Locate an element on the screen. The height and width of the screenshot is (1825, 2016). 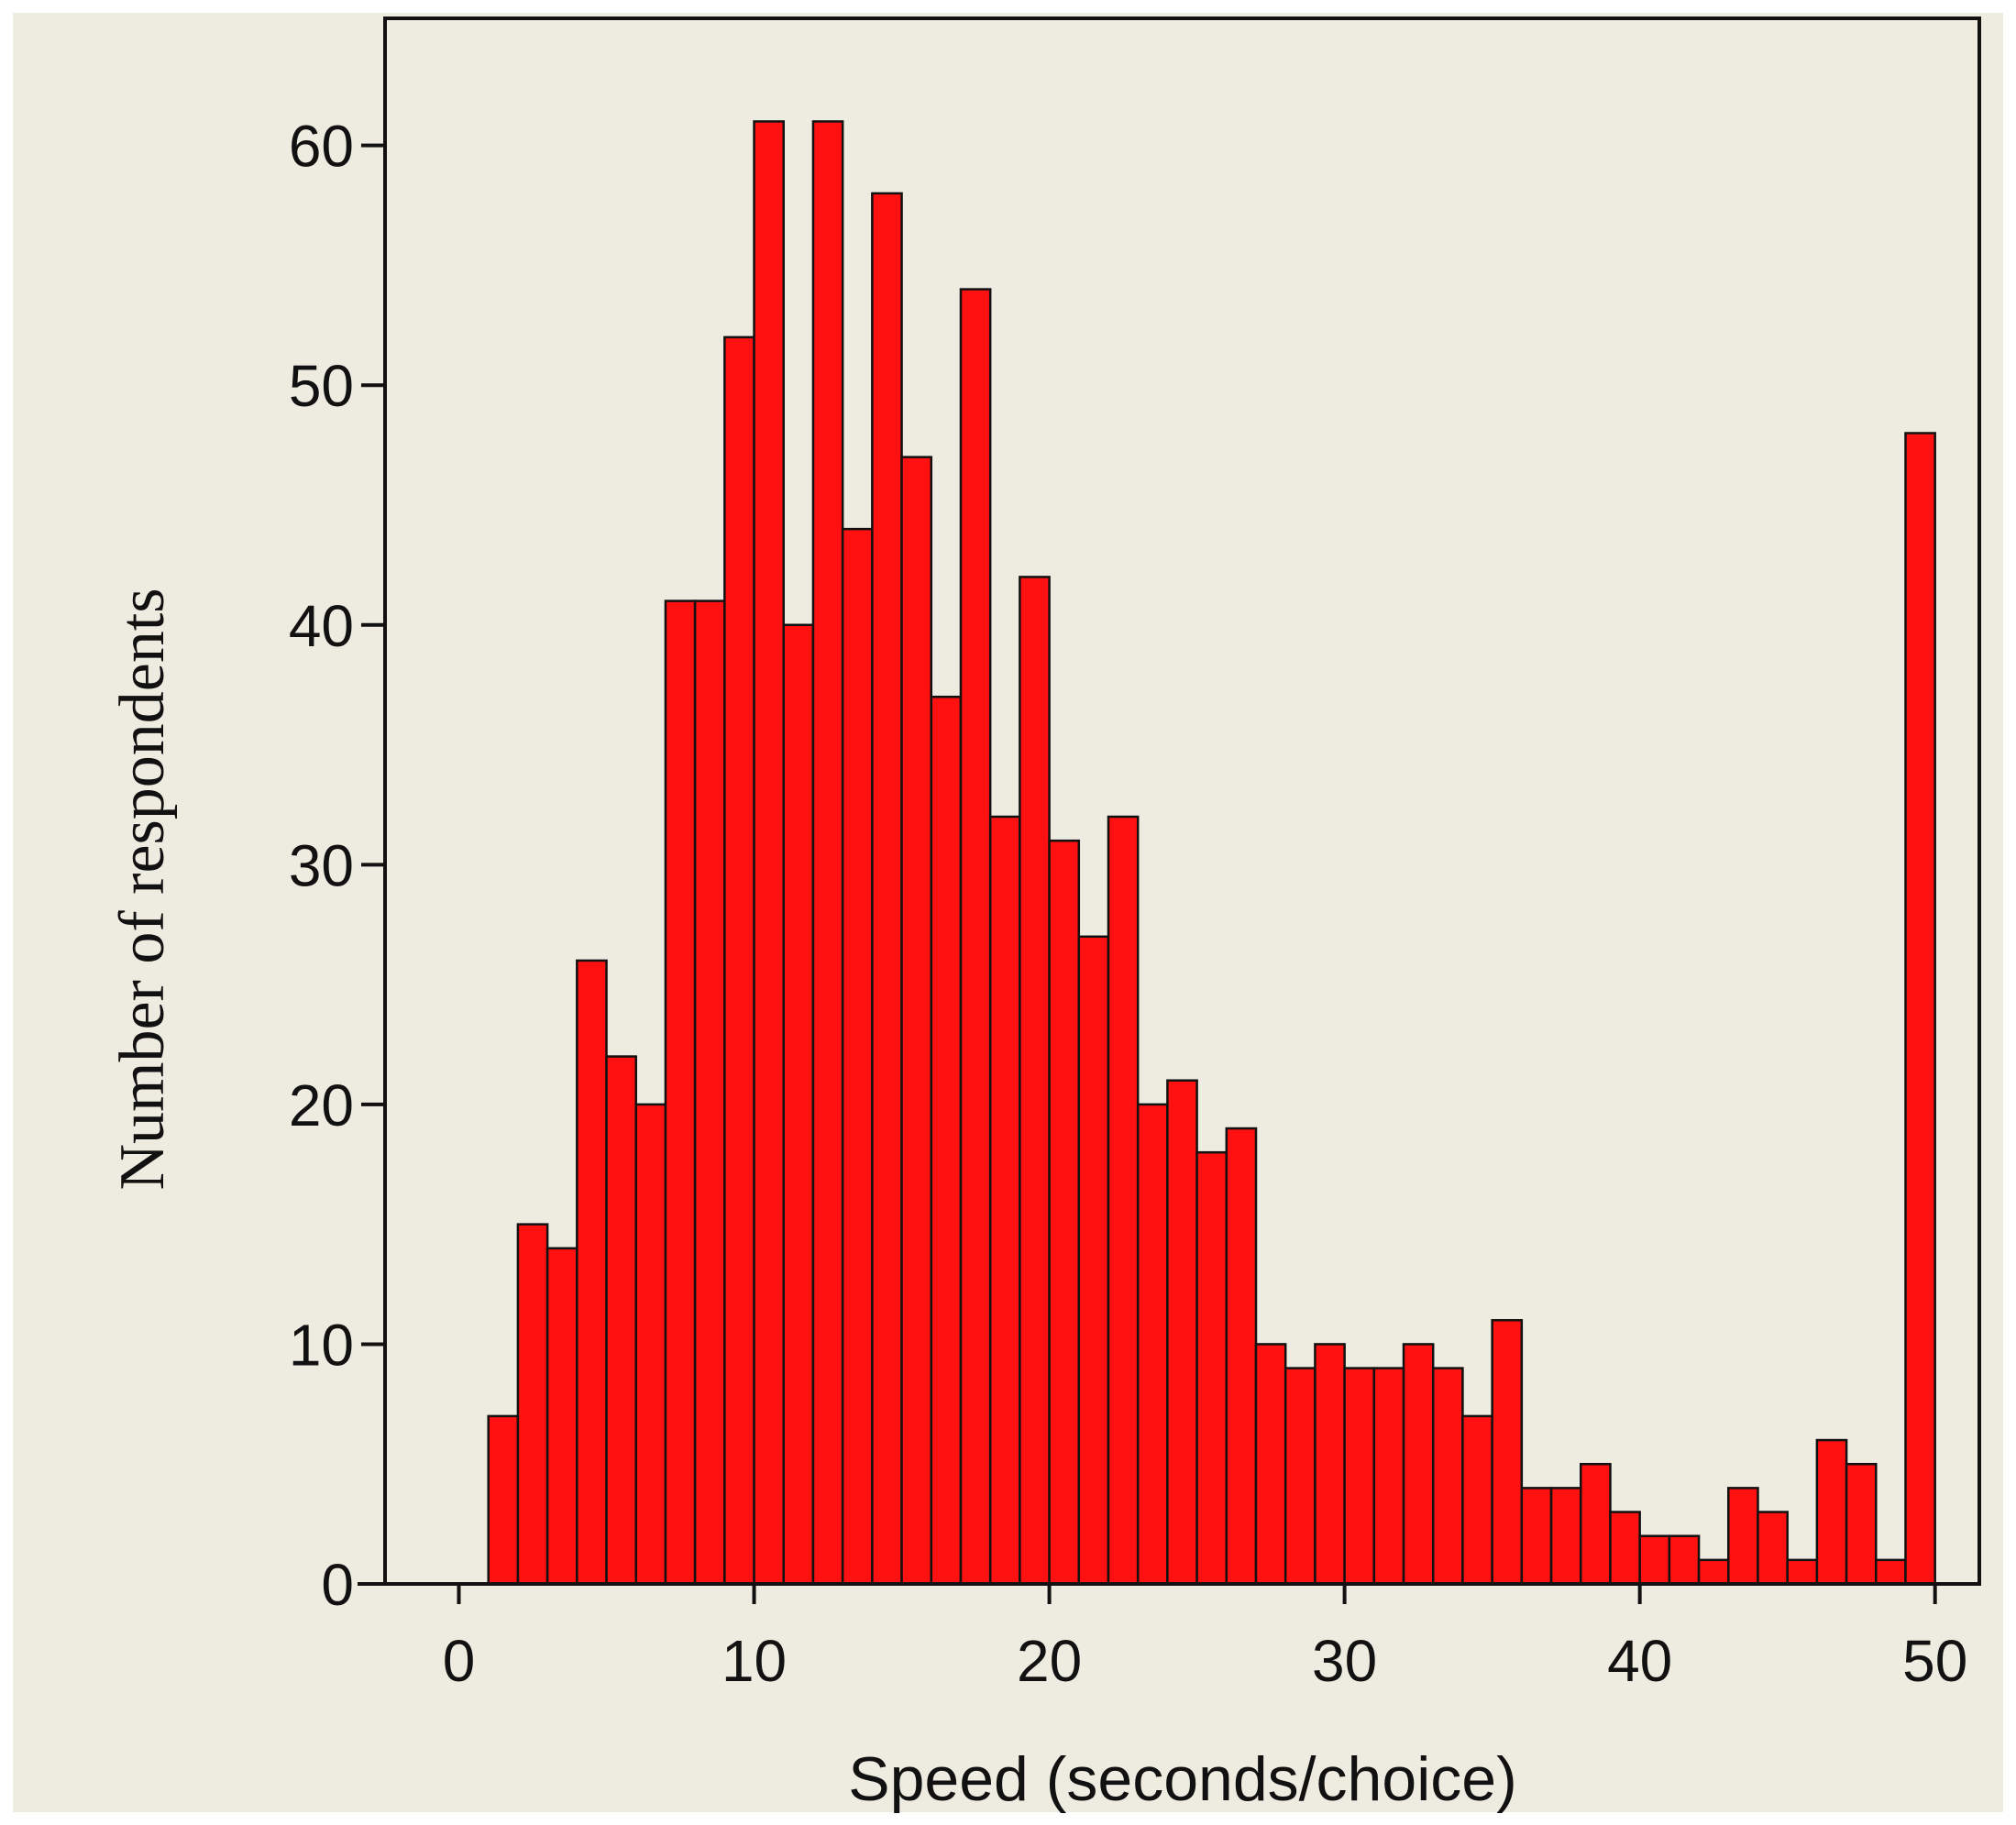
x-axis-label: Speed (seconds/choice) is located at coordinates (1182, 1779).